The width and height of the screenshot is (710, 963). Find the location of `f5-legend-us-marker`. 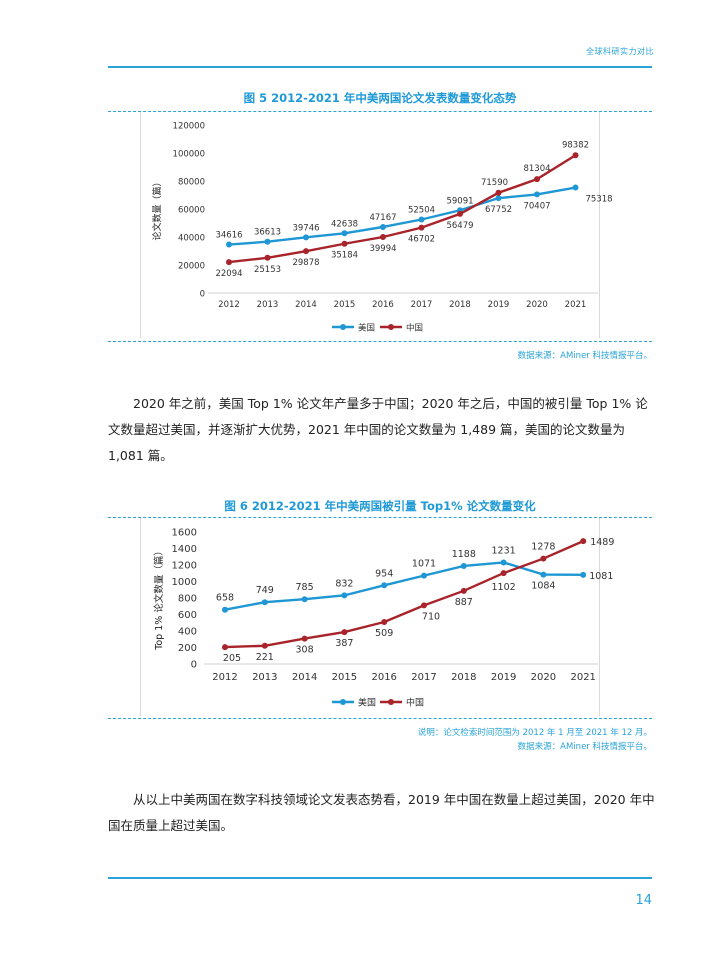

f5-legend-us-marker is located at coordinates (343, 327).